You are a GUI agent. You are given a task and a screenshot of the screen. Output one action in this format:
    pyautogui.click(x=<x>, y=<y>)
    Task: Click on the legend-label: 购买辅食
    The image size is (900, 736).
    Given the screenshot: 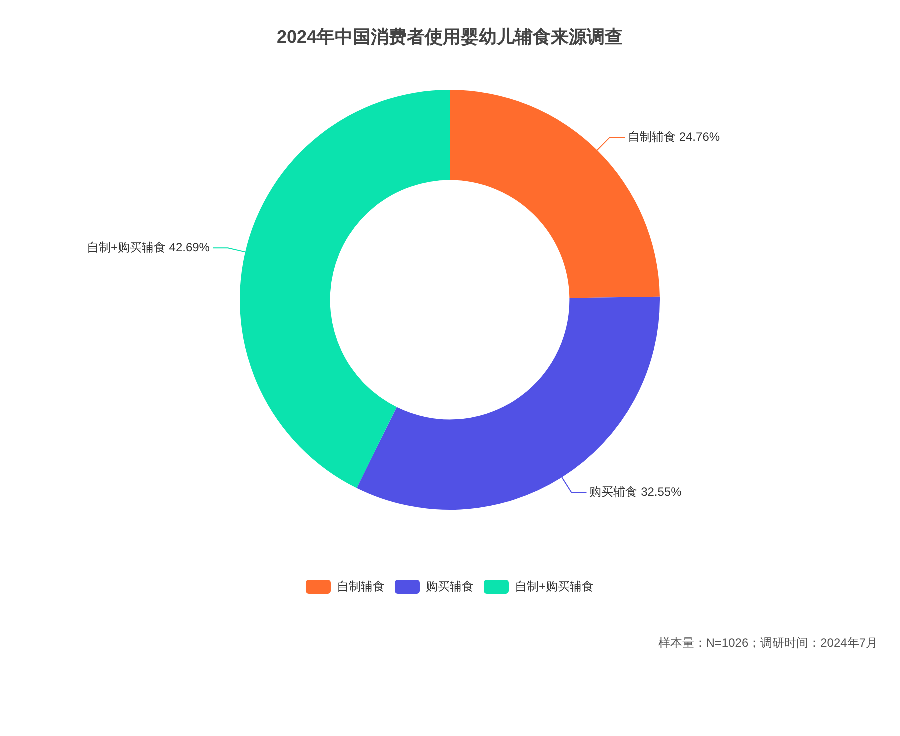 What is the action you would take?
    pyautogui.click(x=450, y=586)
    